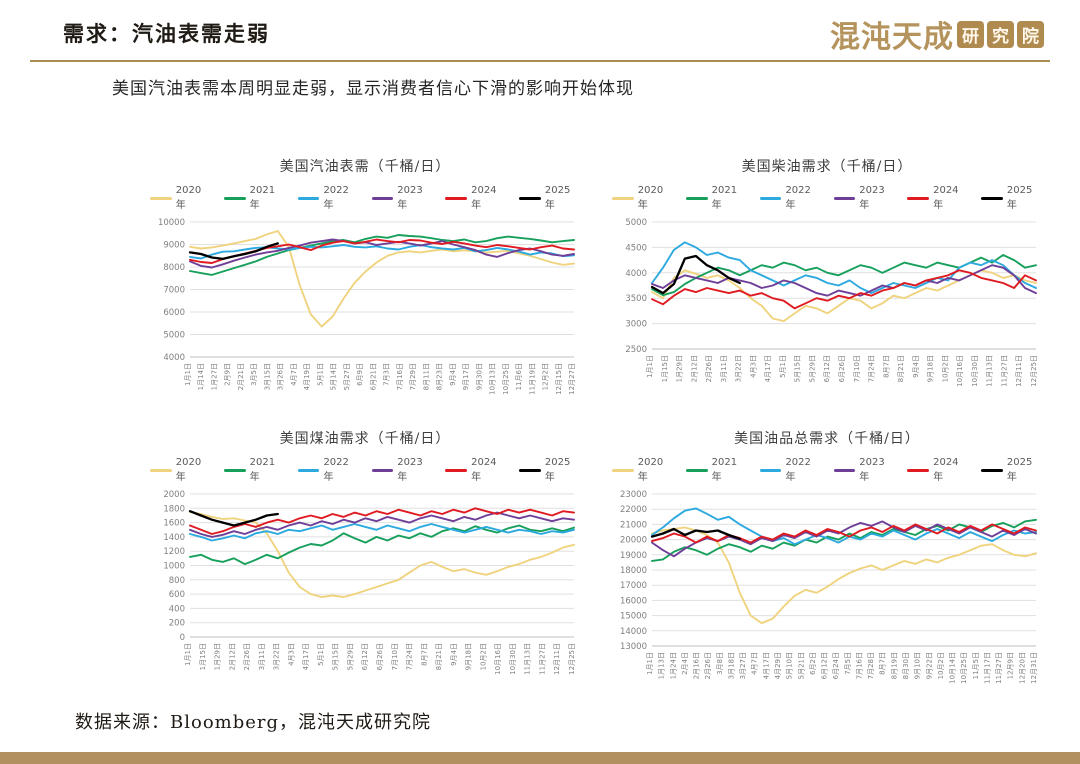 The height and width of the screenshot is (764, 1080). What do you see at coordinates (859, 665) in the screenshot?
I see `x-tick-label: 7月16日` at bounding box center [859, 665].